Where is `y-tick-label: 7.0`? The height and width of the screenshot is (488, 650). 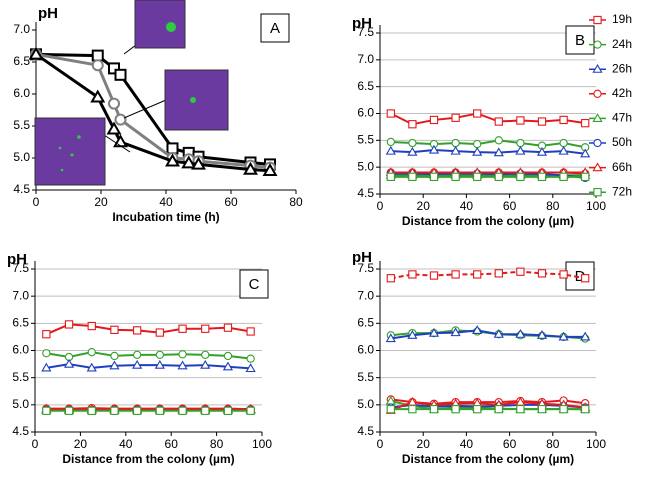 y-tick-label: 7.0 is located at coordinates (20, 295).